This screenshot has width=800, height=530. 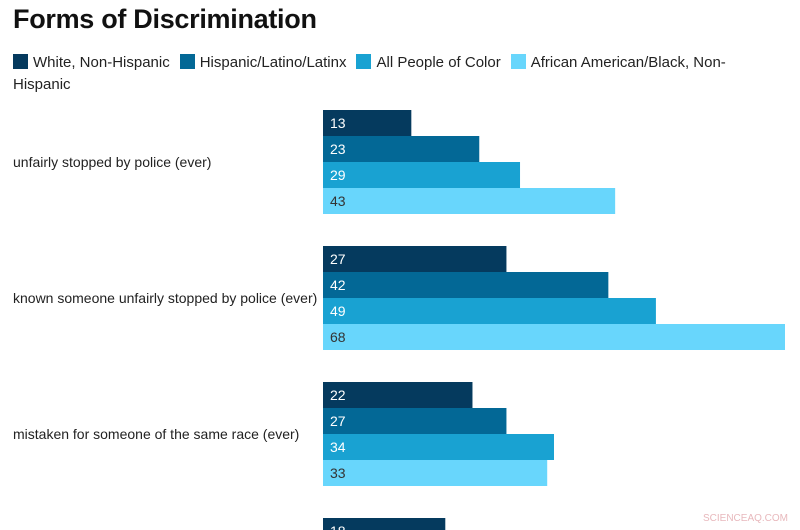 I want to click on data-label: 42, so click(x=338, y=285).